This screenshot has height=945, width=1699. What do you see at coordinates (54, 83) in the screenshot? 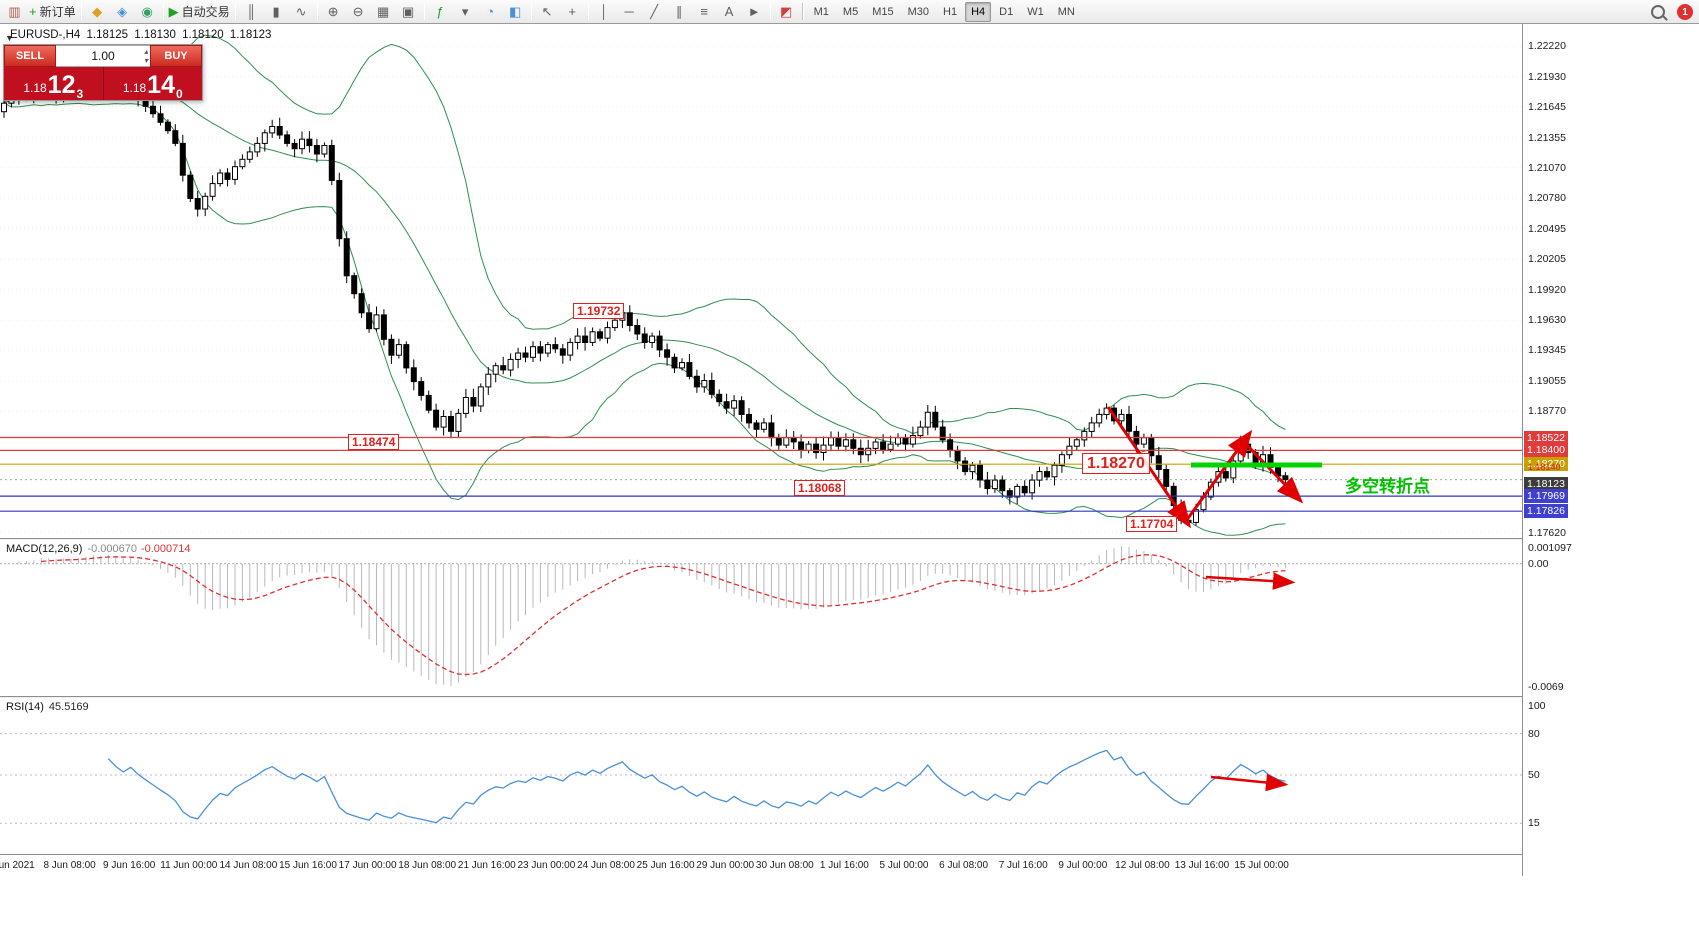
I see `sell-price-display: 1.18 12 3` at bounding box center [54, 83].